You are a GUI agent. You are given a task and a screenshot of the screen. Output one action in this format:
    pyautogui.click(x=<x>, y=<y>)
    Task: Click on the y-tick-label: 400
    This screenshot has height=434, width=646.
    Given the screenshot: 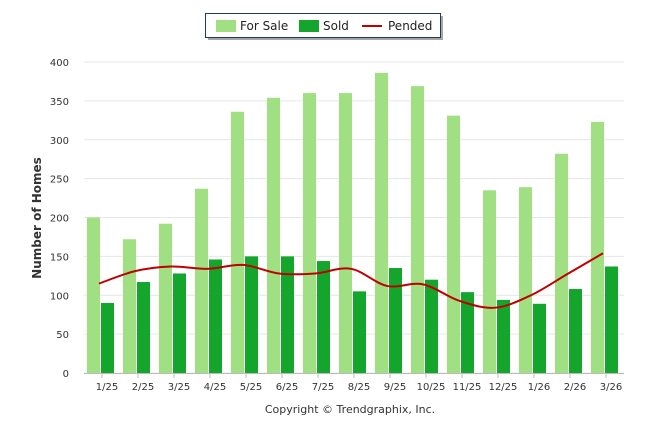 What is the action you would take?
    pyautogui.click(x=59, y=63)
    